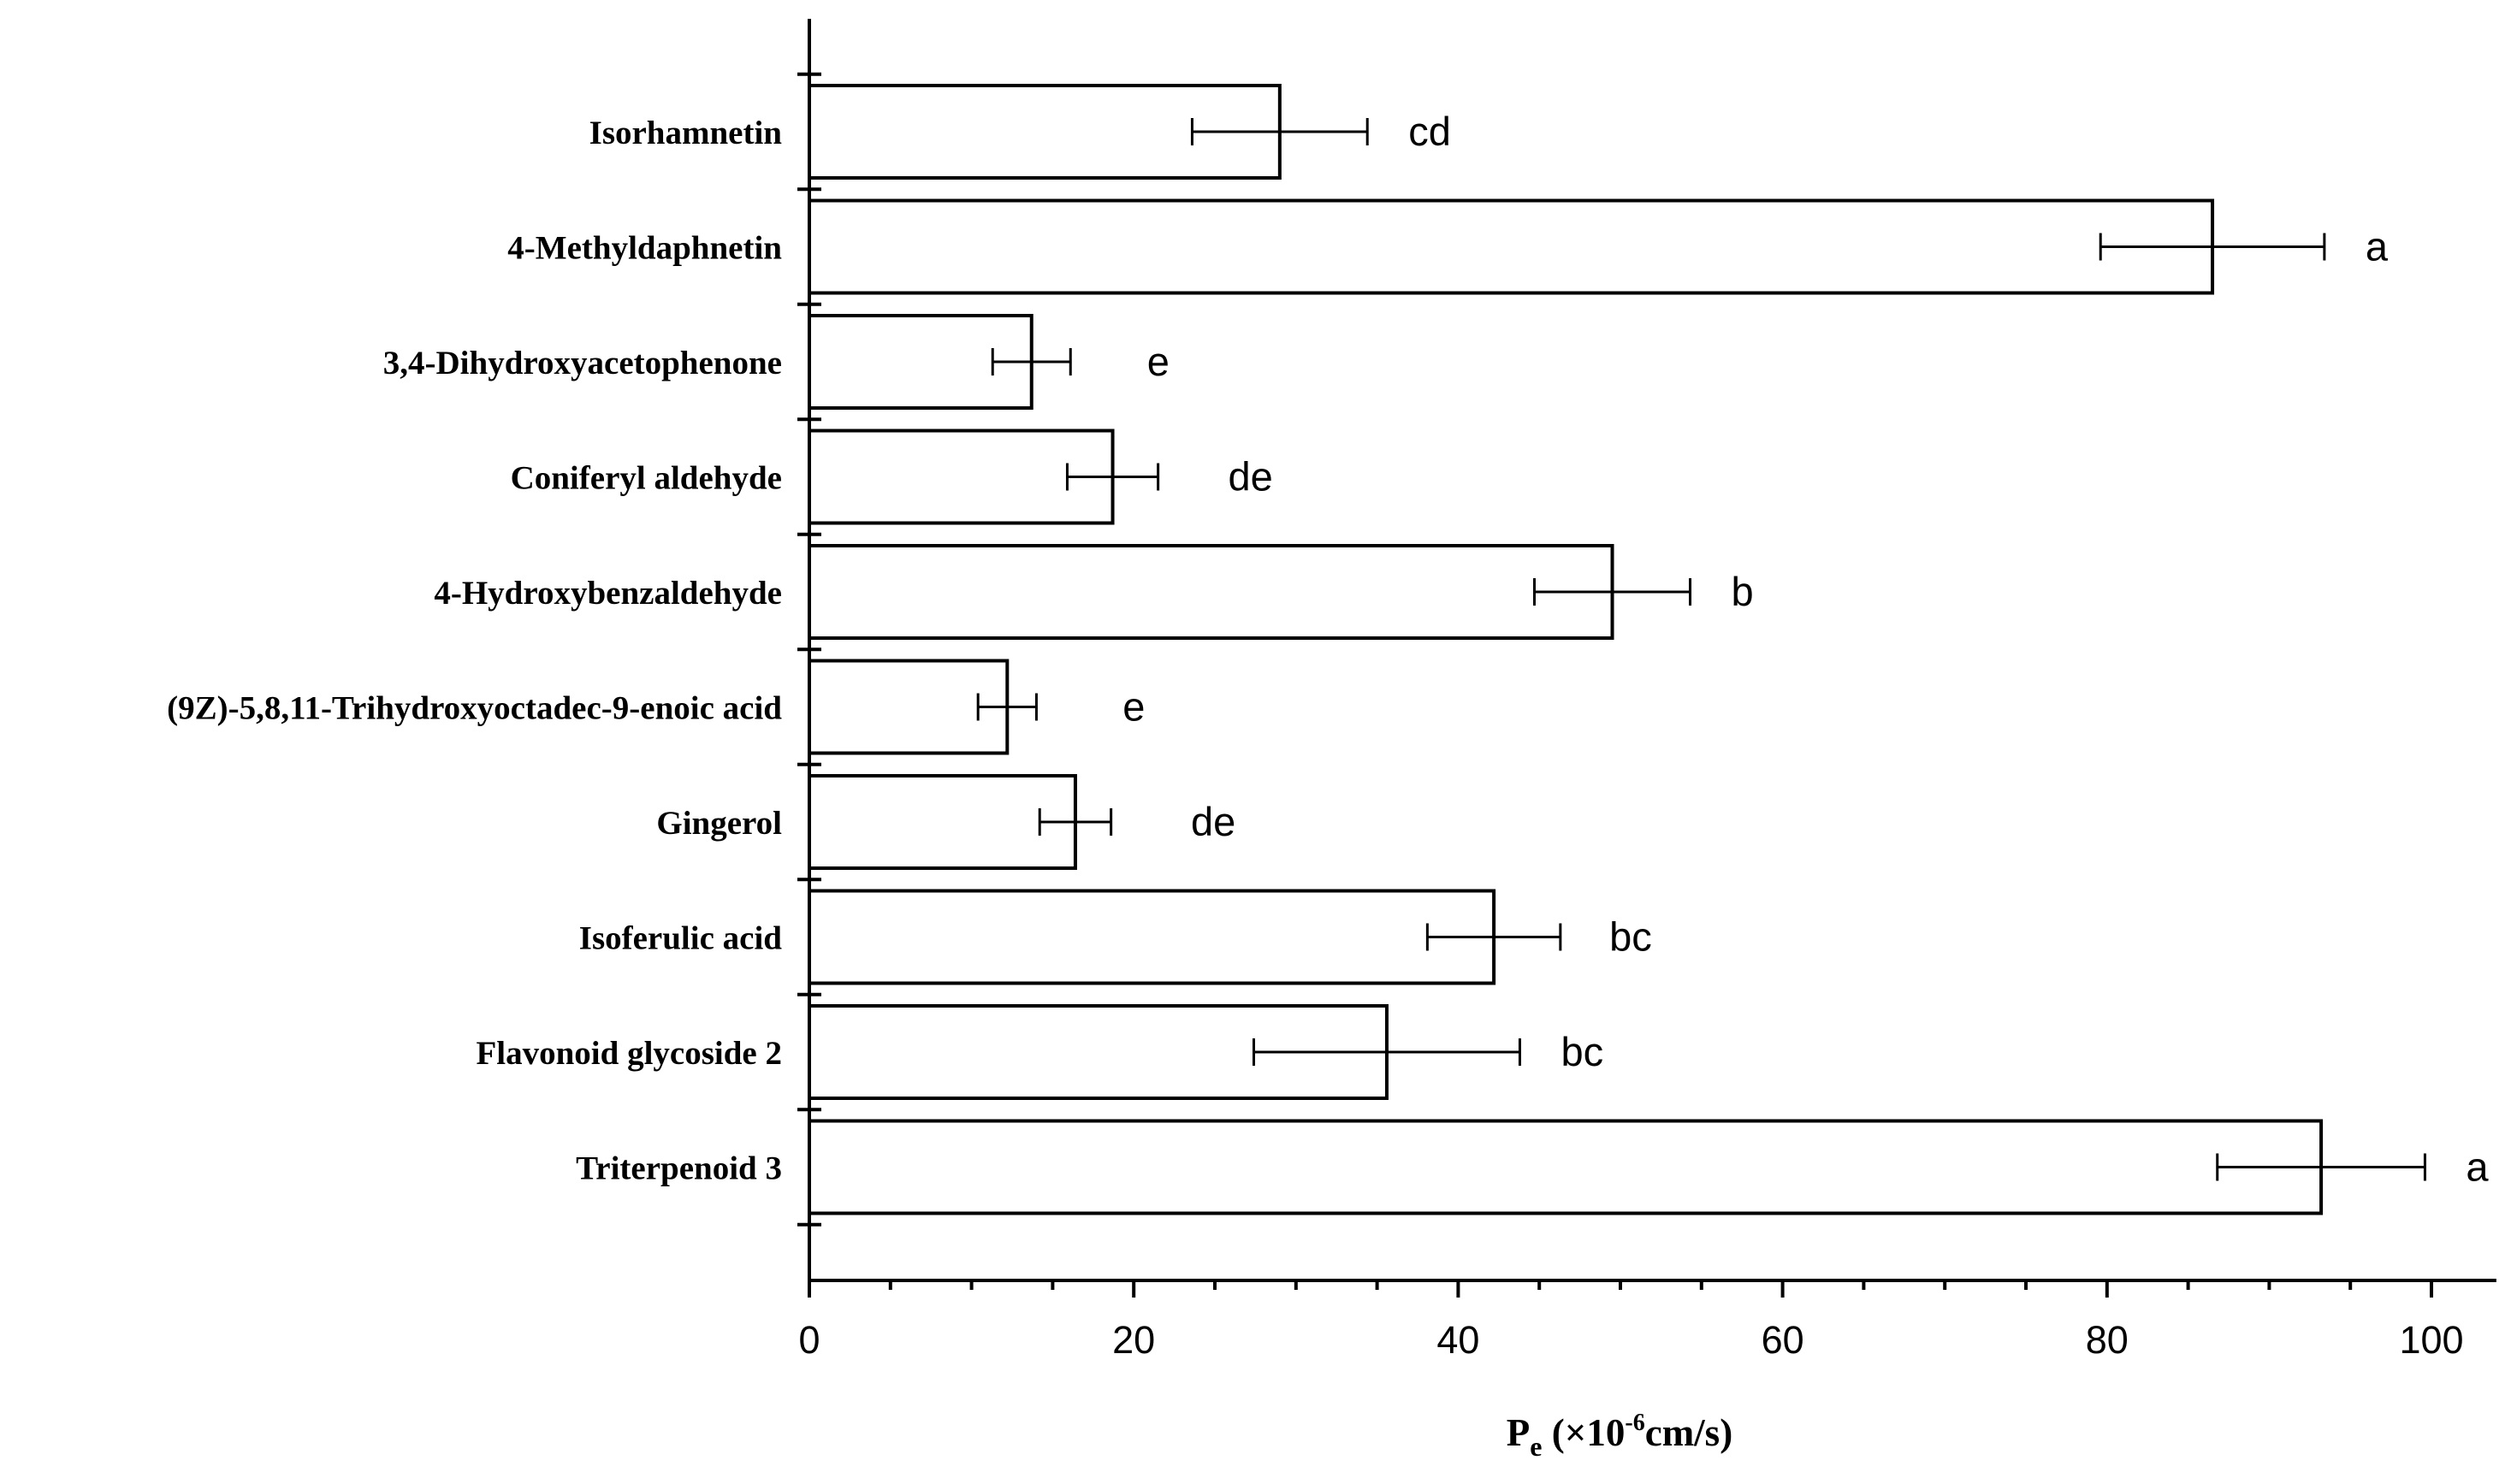 This screenshot has width=2517, height=1484. I want to click on x-tick-label: 20, so click(1133, 1340).